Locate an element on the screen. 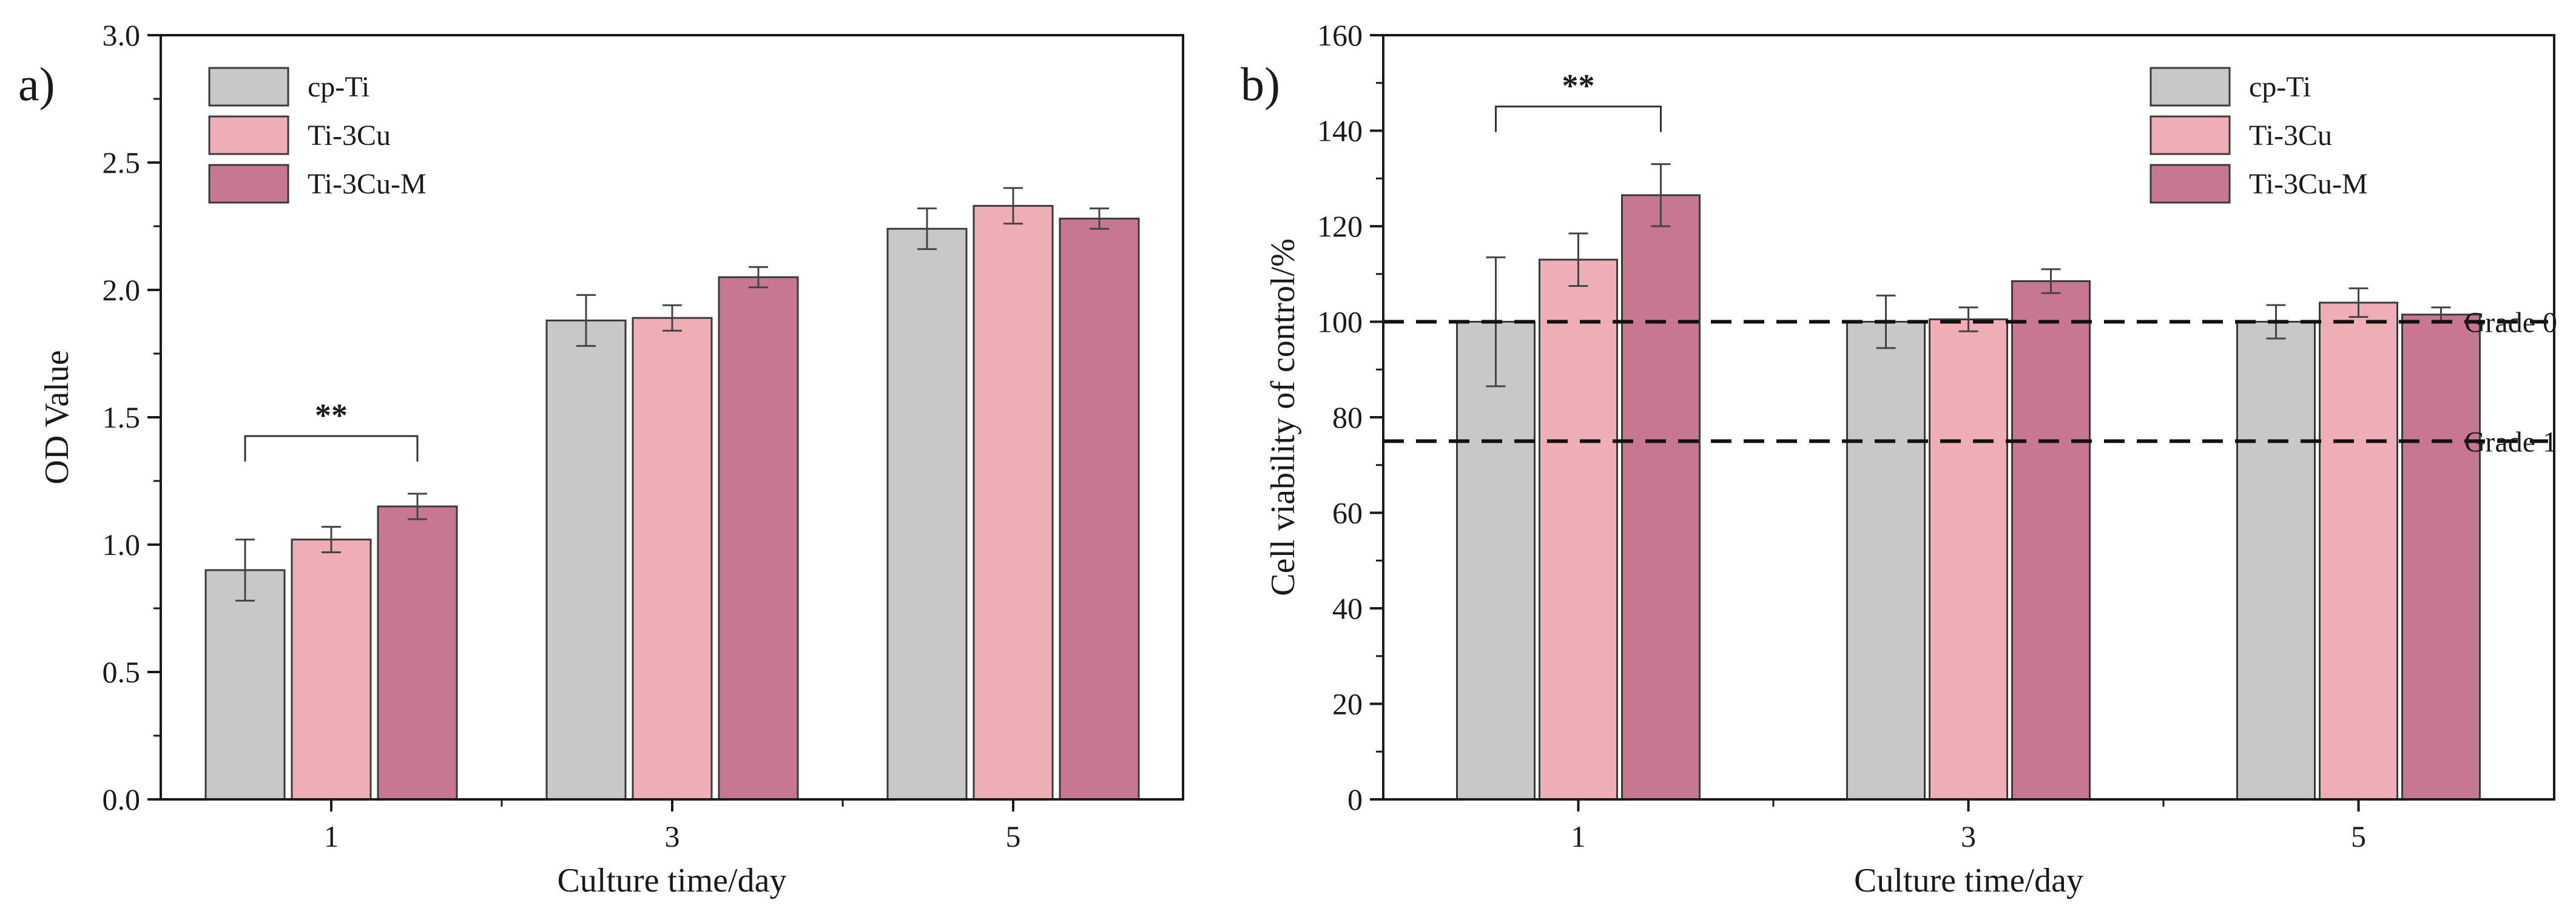 The height and width of the screenshot is (914, 2576). panel-b-x-axis-title: Culture time/day is located at coordinates (1969, 880).